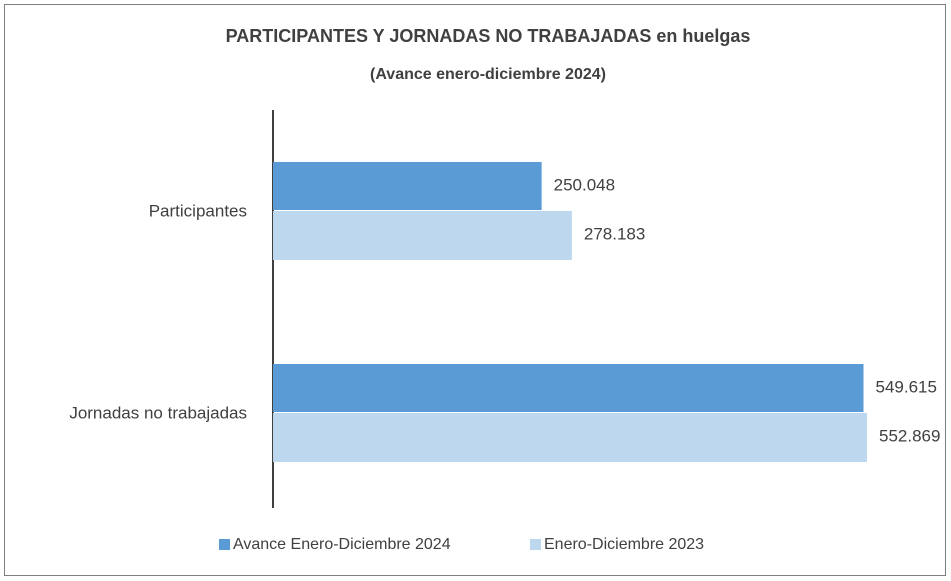  I want to click on data-label: 549.615, so click(906, 386).